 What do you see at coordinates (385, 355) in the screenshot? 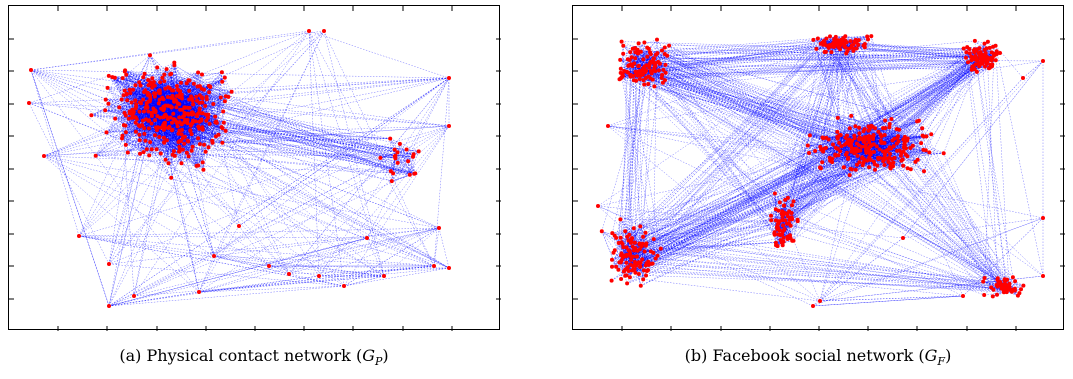
I see `caption-a-close: )` at bounding box center [385, 355].